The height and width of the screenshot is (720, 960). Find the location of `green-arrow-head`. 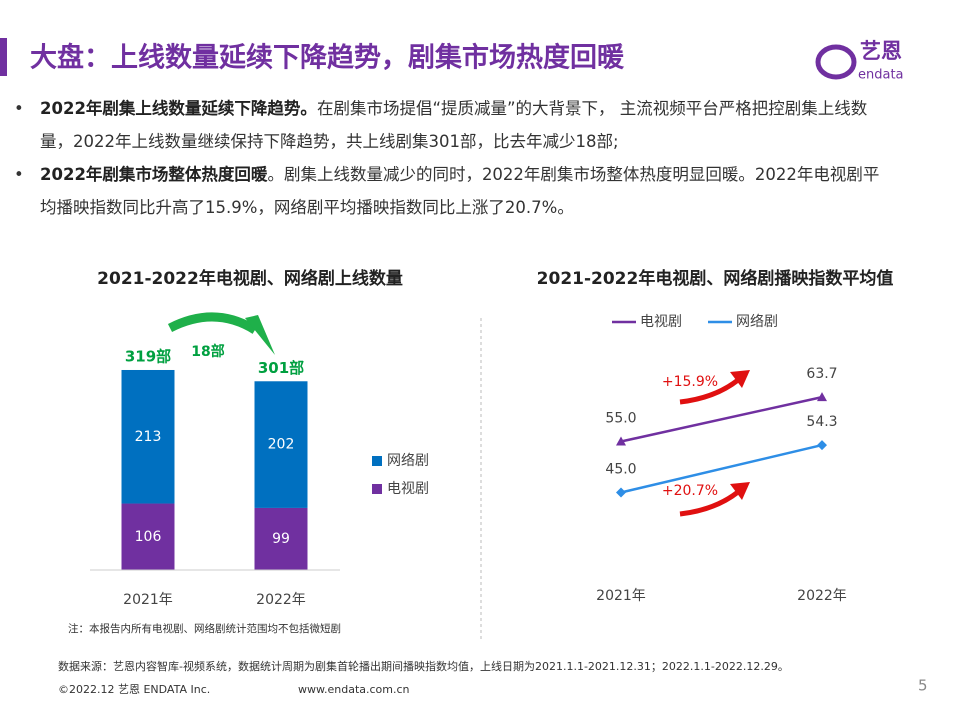

green-arrow-head is located at coordinates (260, 335).